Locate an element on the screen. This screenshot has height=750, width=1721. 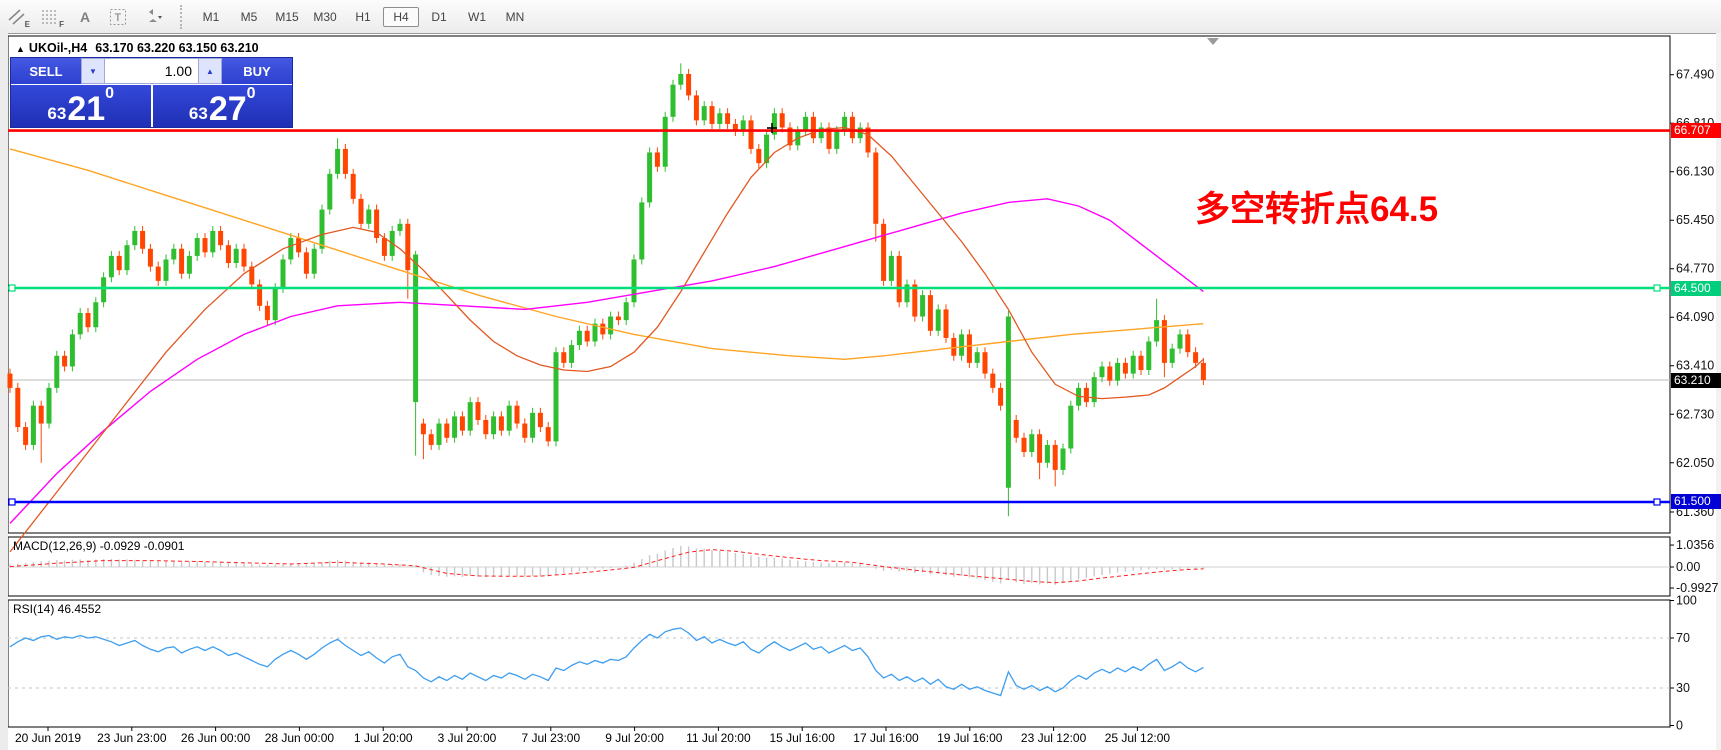
time-tick-label: 9 Jul 20:00 is located at coordinates (634, 738).